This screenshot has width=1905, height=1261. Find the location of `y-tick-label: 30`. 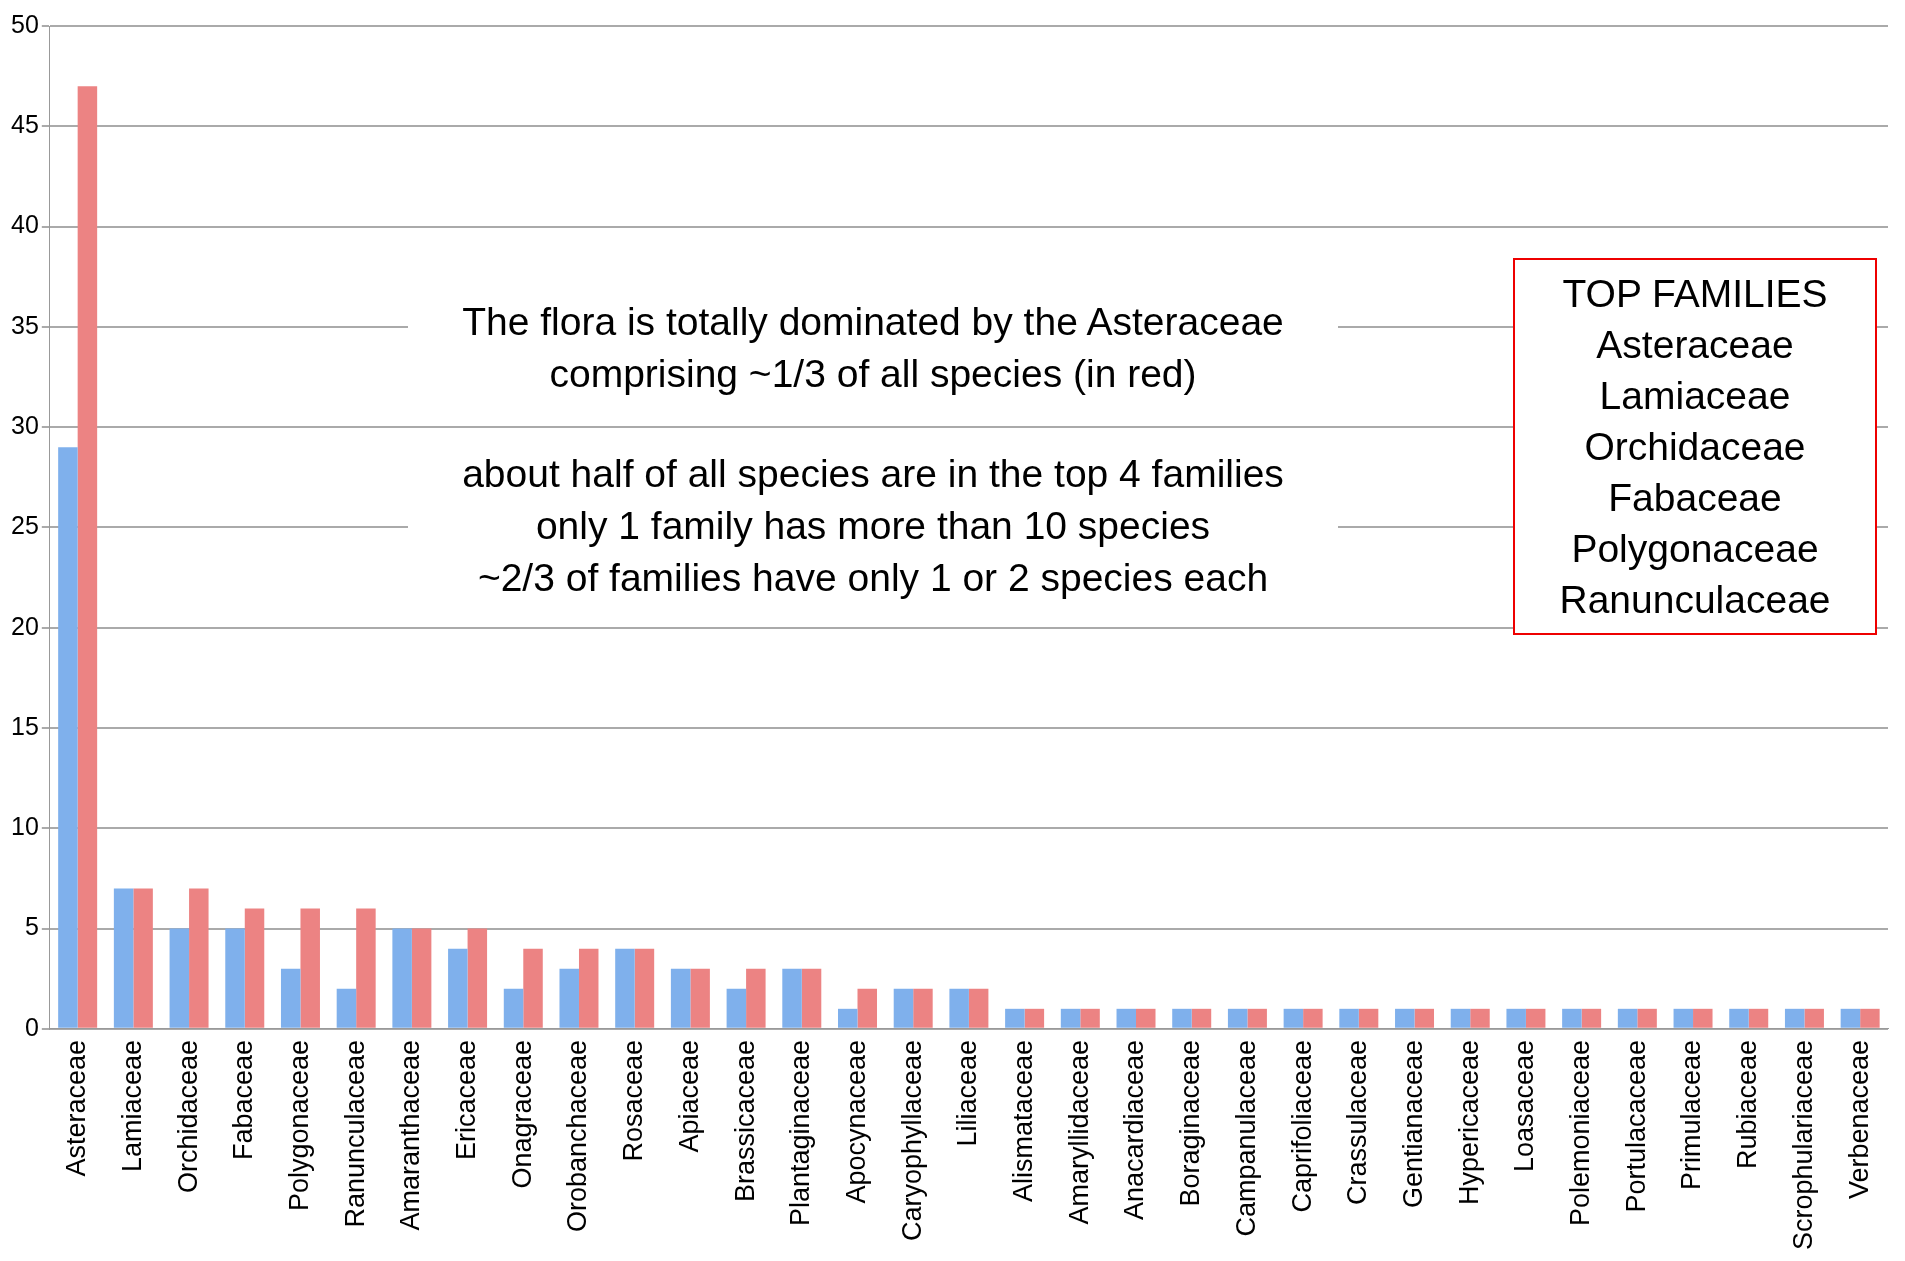

y-tick-label: 30 is located at coordinates (25, 425).